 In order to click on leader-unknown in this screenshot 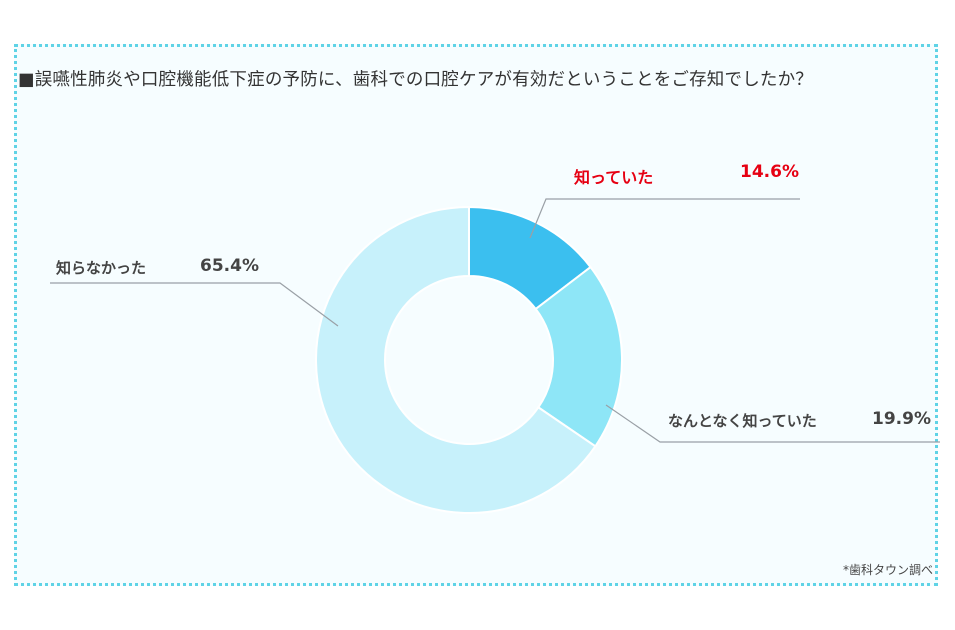, I will do `click(194, 304)`.